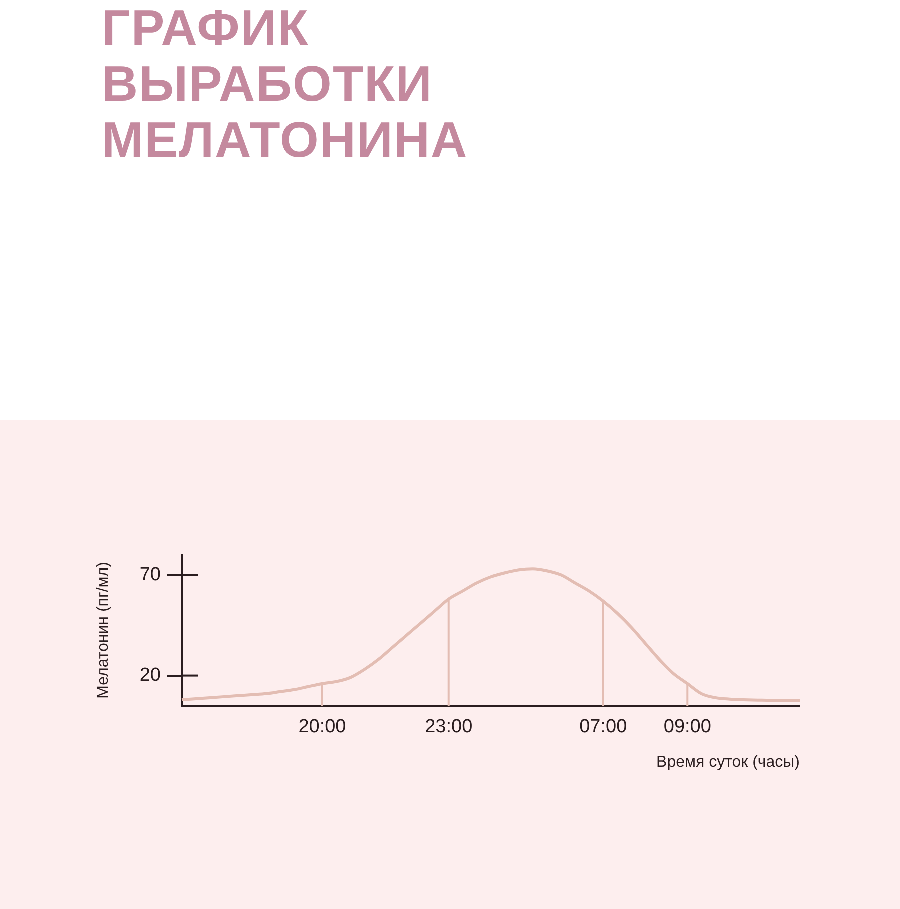  What do you see at coordinates (150, 675) in the screenshot?
I see `y-tick-label: 20` at bounding box center [150, 675].